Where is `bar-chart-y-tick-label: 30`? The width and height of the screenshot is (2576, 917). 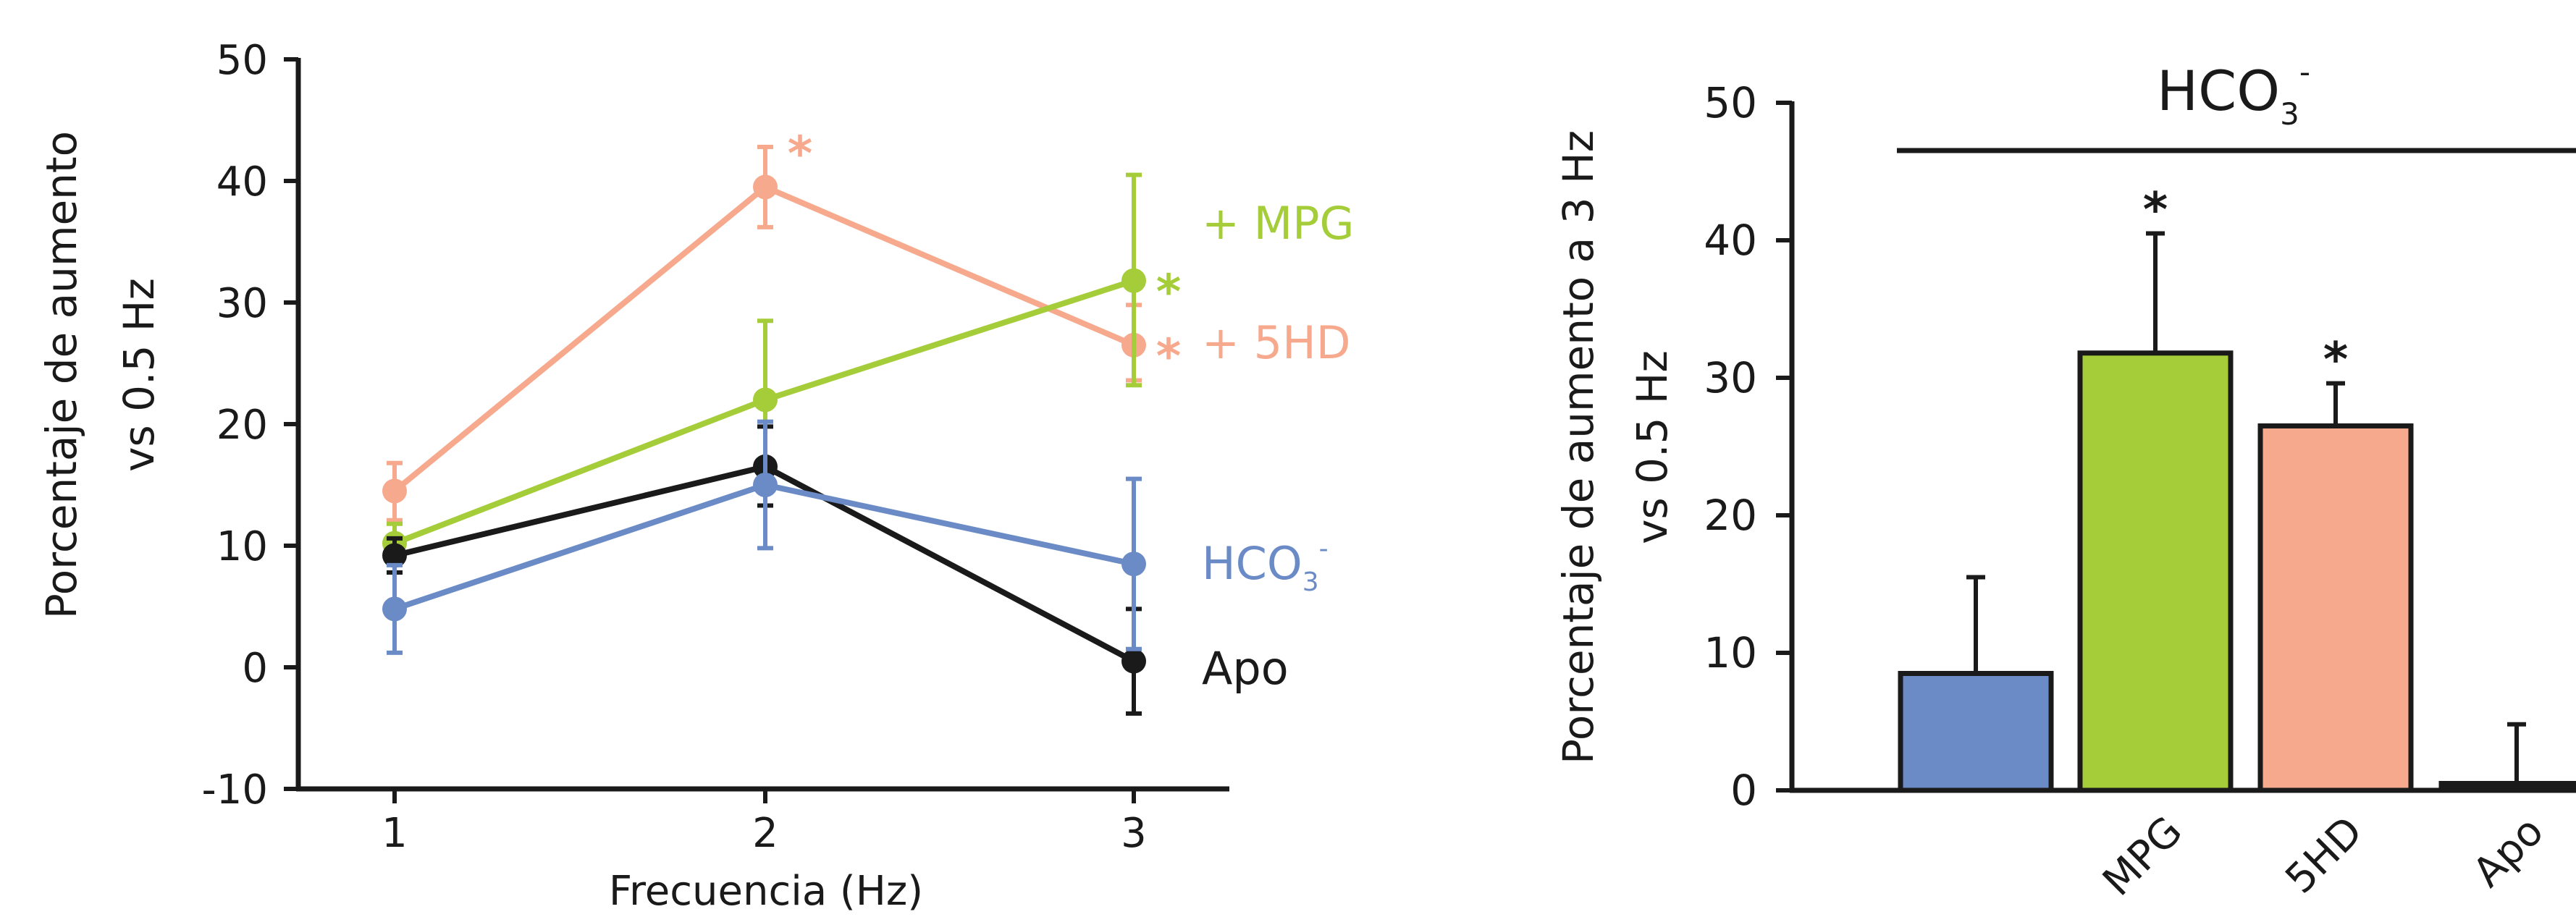 bar-chart-y-tick-label: 30 is located at coordinates (1730, 377).